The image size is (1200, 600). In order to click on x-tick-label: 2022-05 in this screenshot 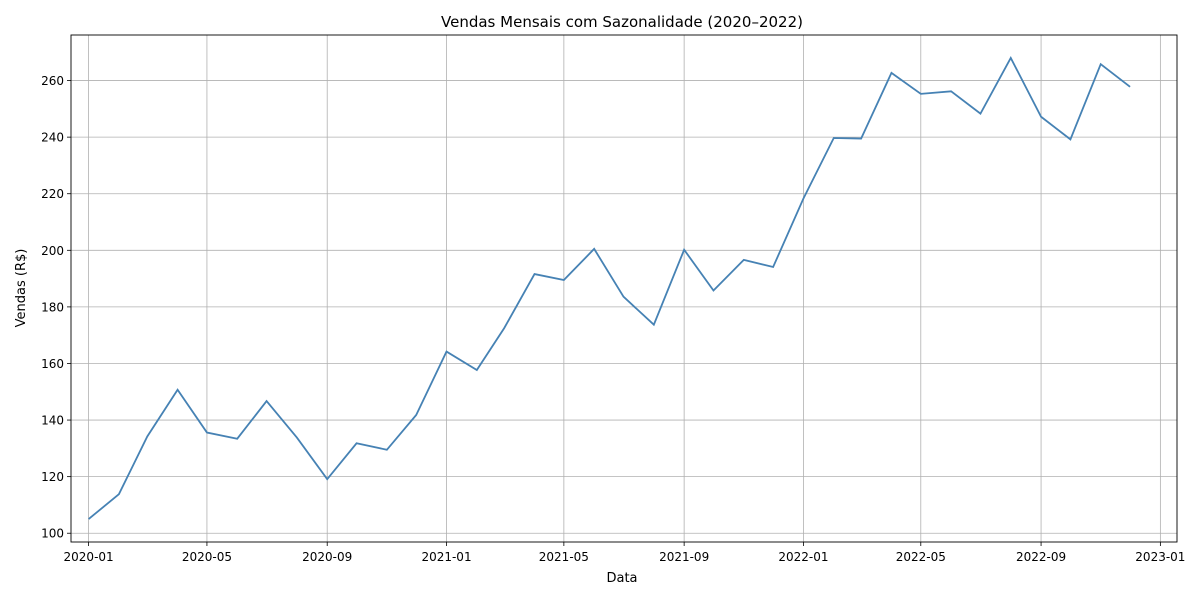, I will do `click(921, 557)`.